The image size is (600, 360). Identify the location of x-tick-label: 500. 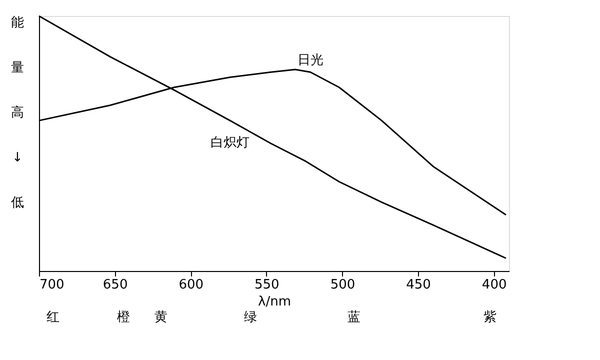
(343, 285).